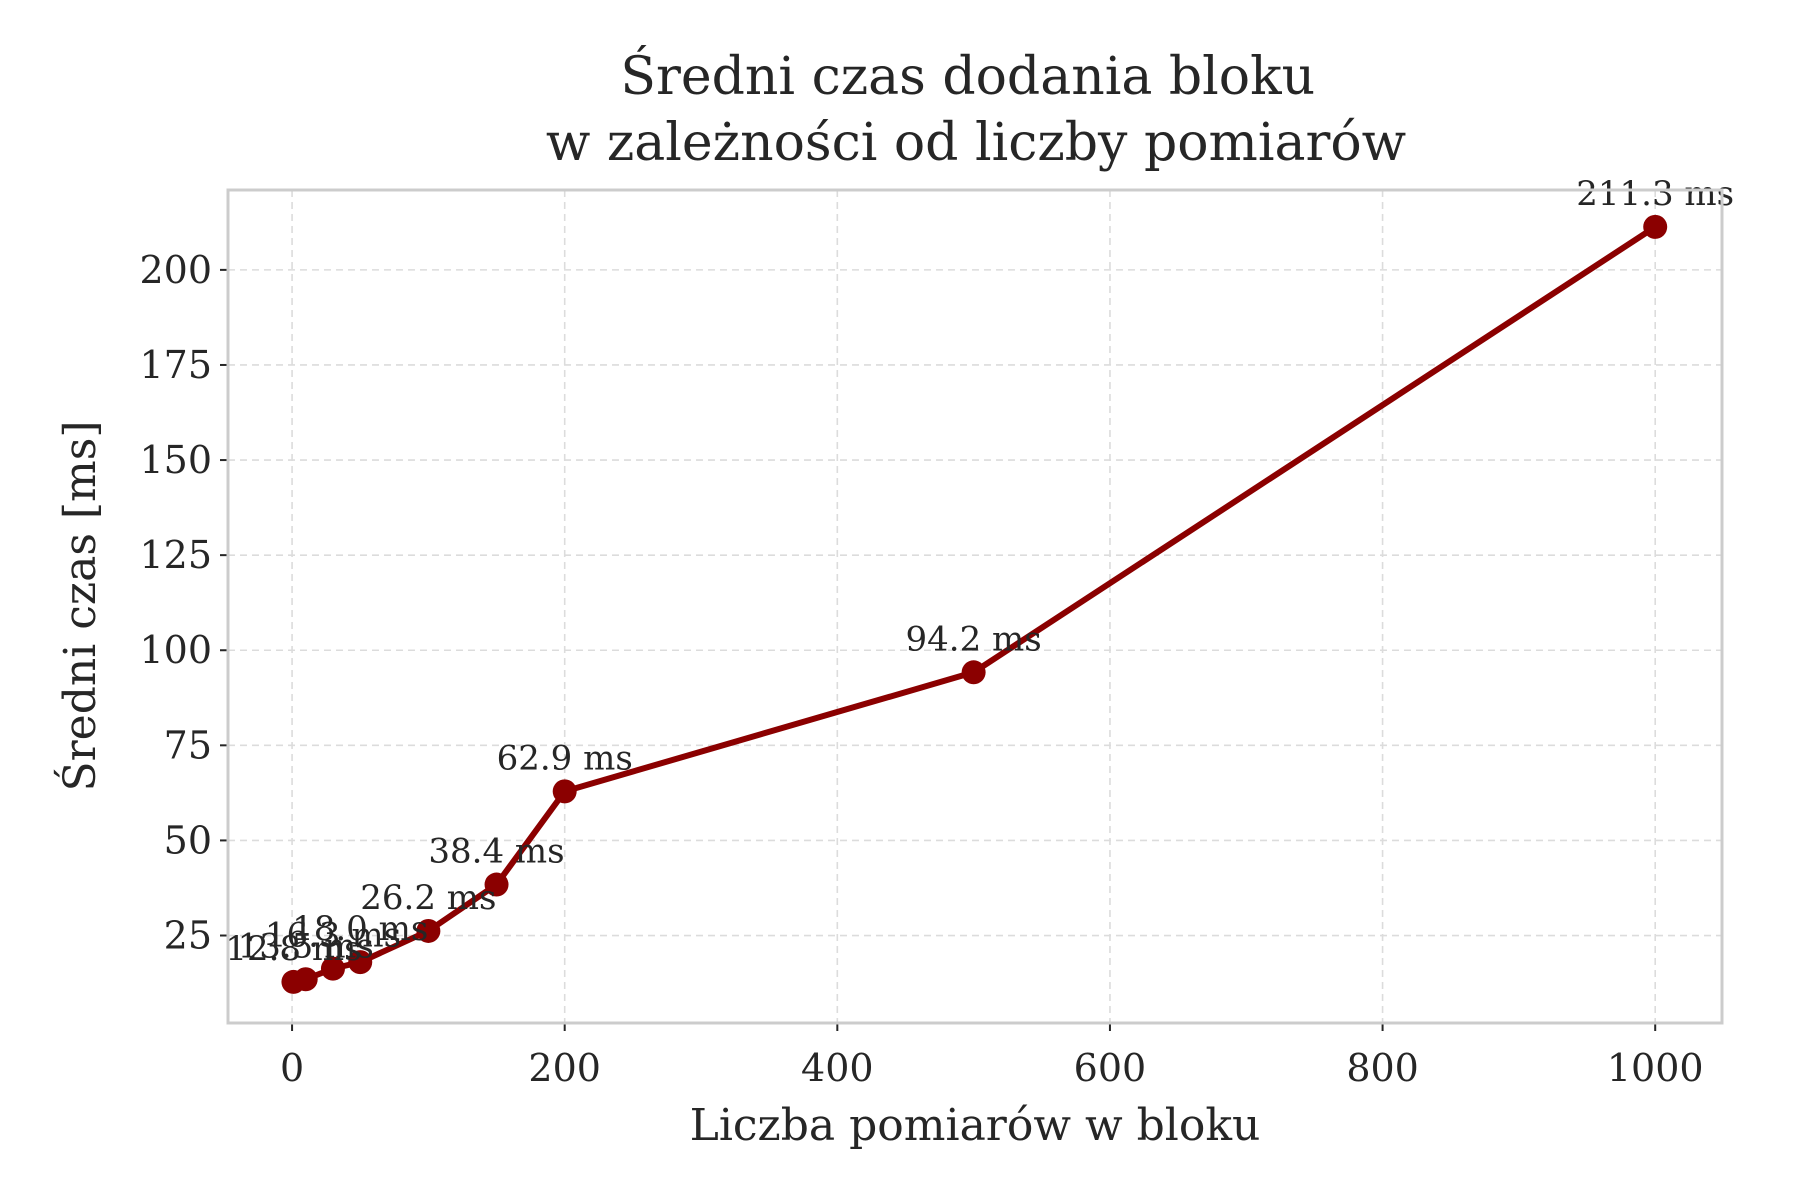  What do you see at coordinates (333, 936) in the screenshot?
I see `data-label: 16.3 ms` at bounding box center [333, 936].